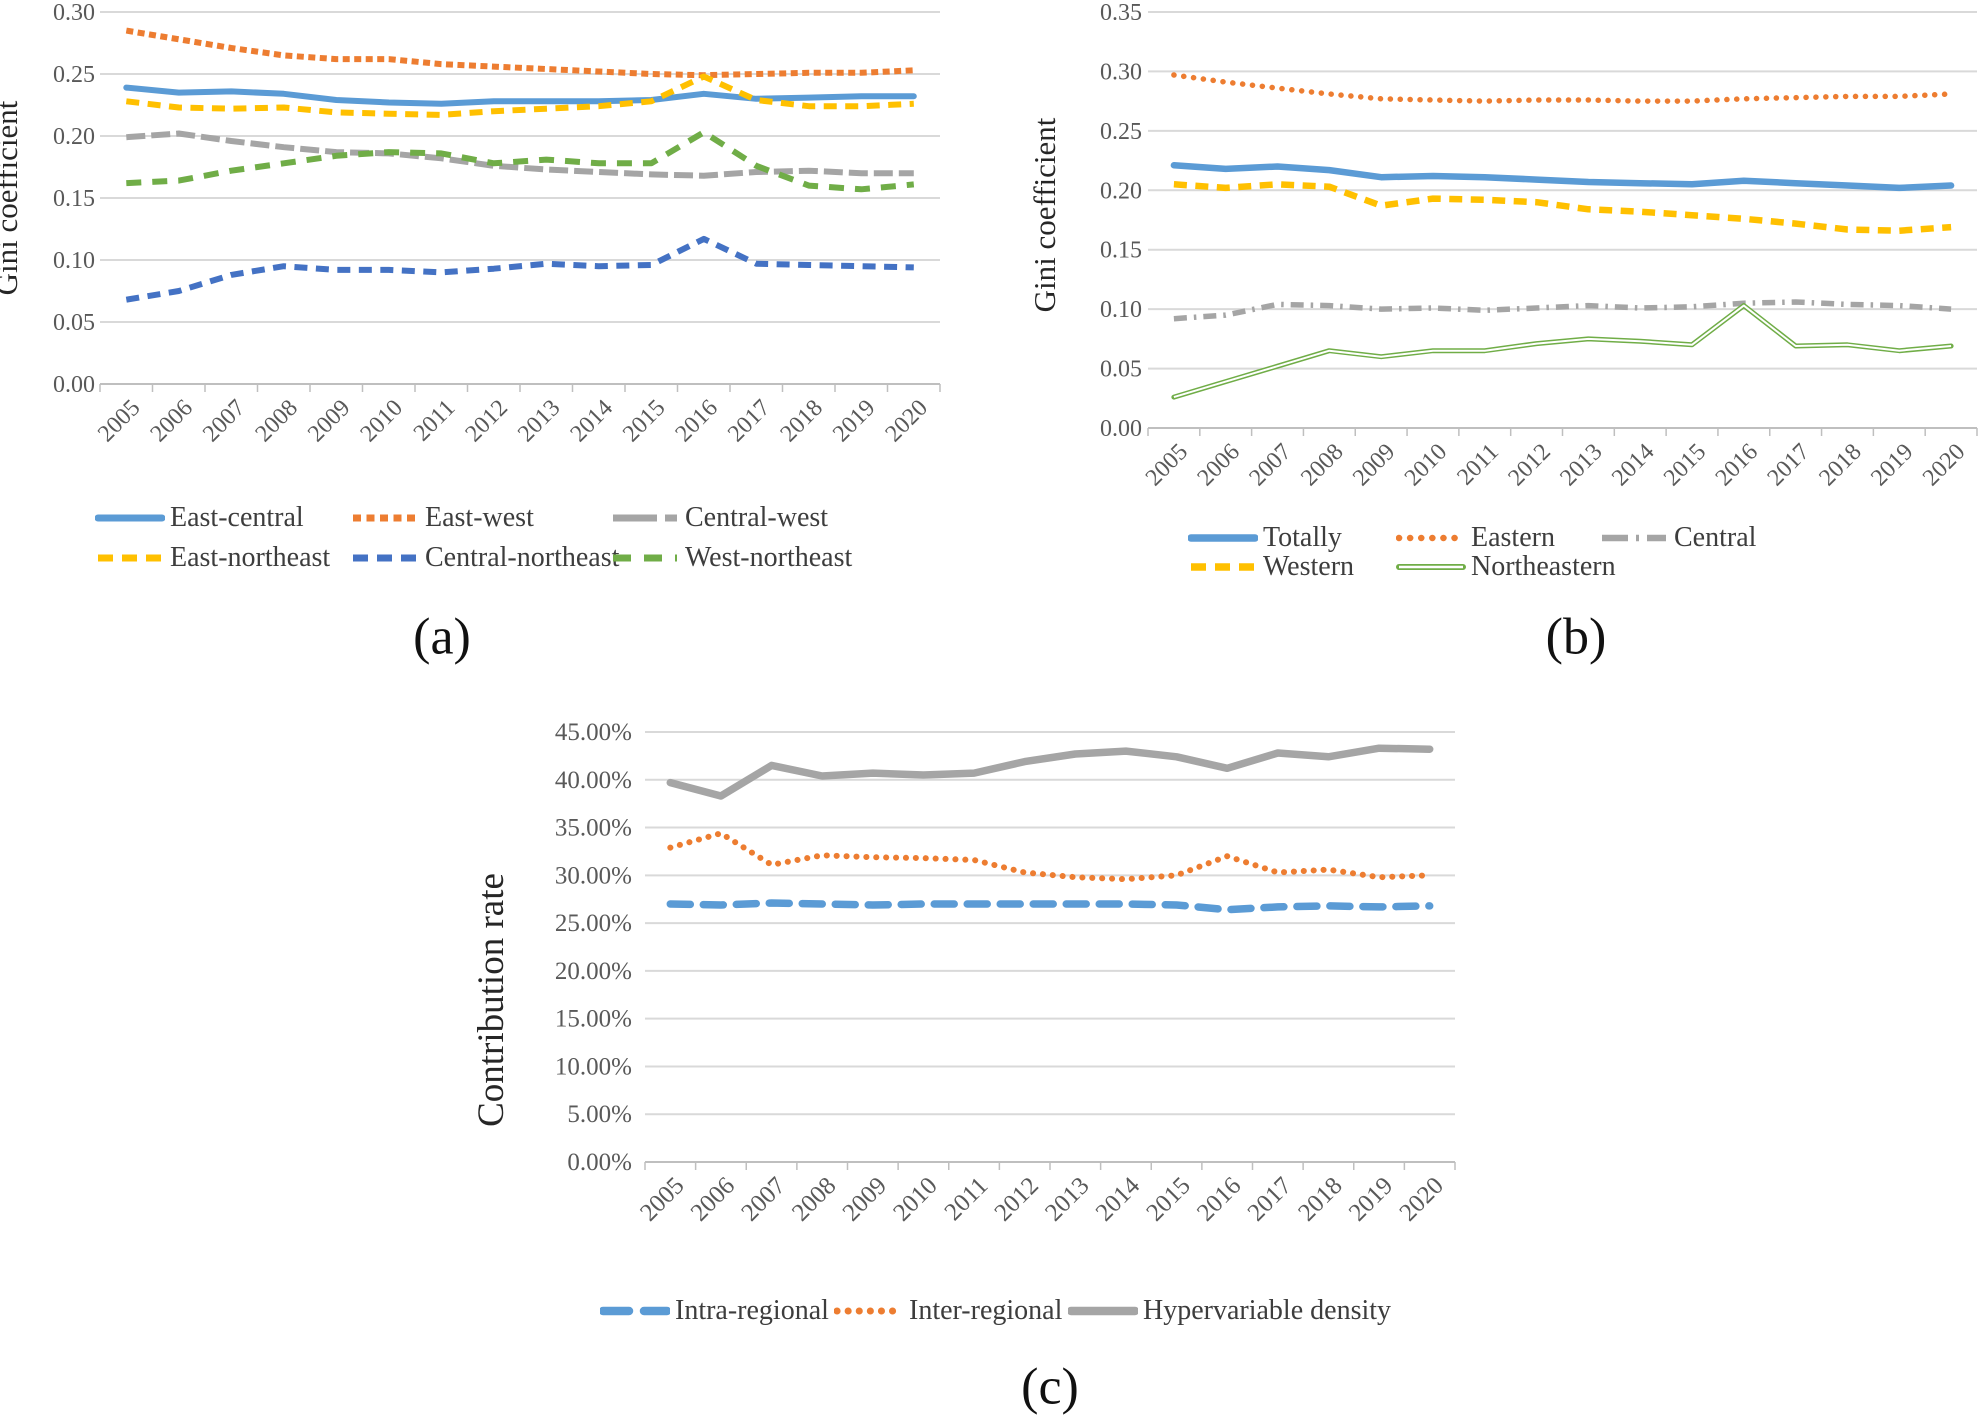 The width and height of the screenshot is (1983, 1417). I want to click on series-line-east-northeast, so click(519, 95).